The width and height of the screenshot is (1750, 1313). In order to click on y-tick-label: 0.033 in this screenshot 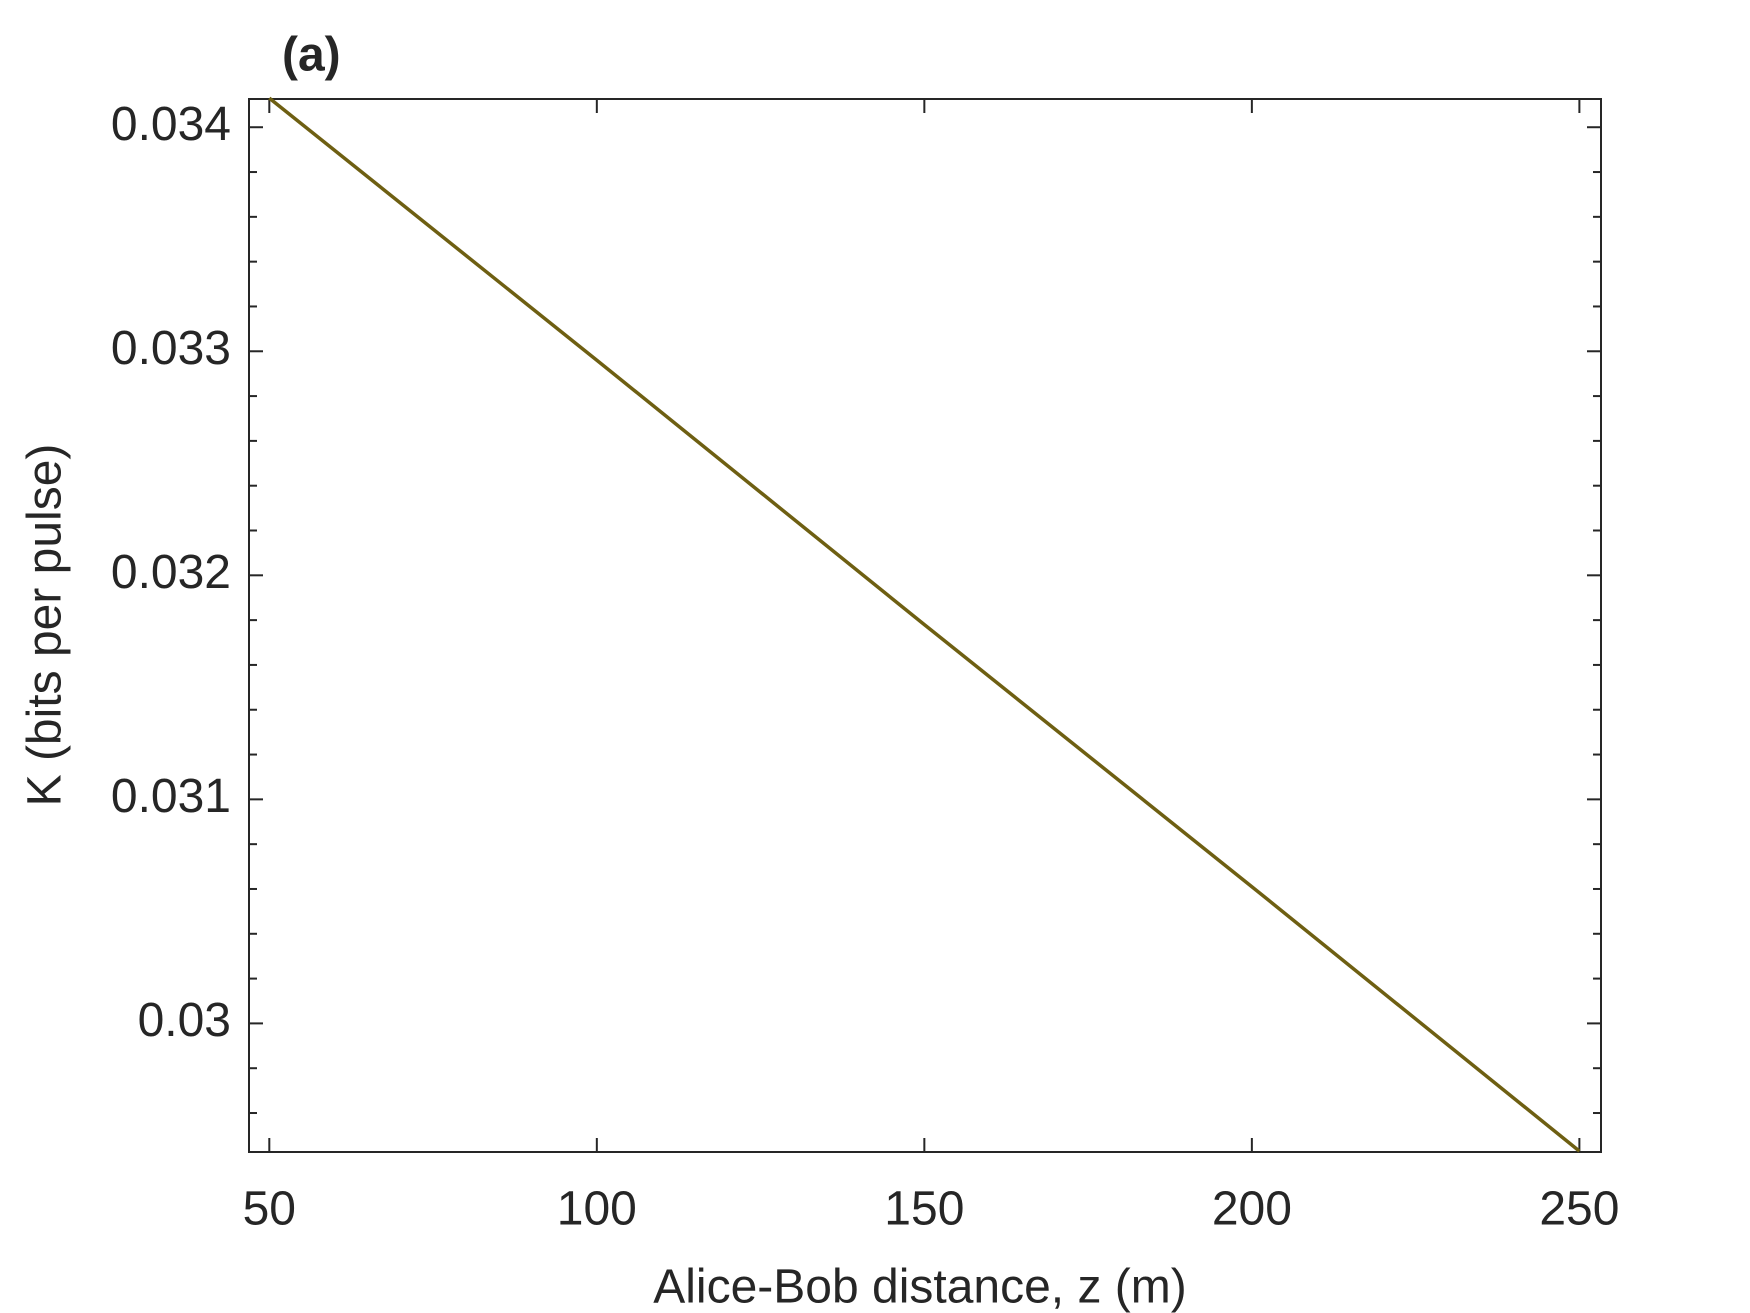, I will do `click(171, 348)`.